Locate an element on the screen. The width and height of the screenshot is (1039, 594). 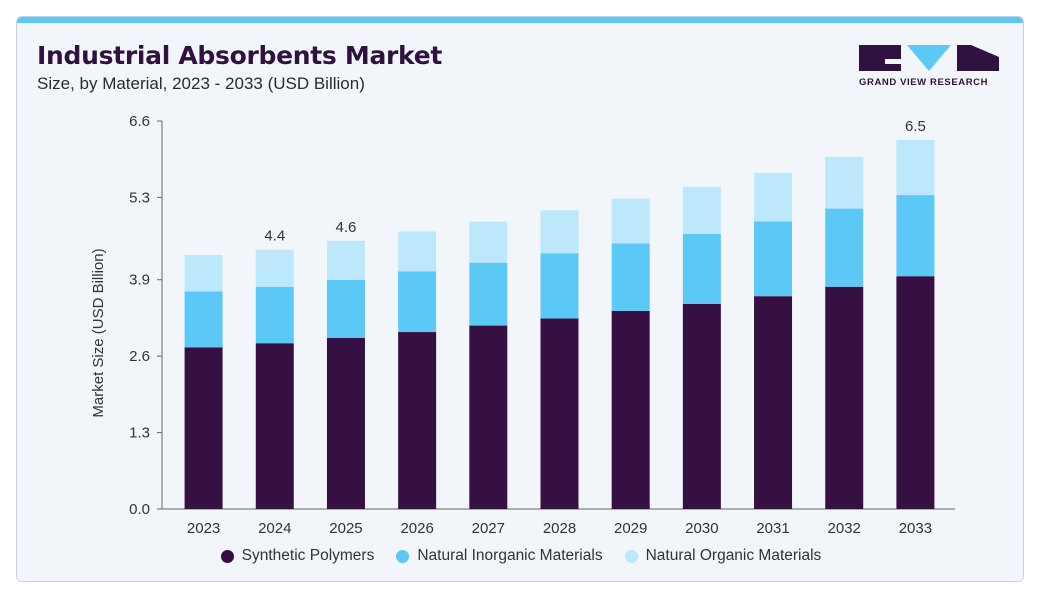
bar-2025-natural-inorganic-materials is located at coordinates (345, 308).